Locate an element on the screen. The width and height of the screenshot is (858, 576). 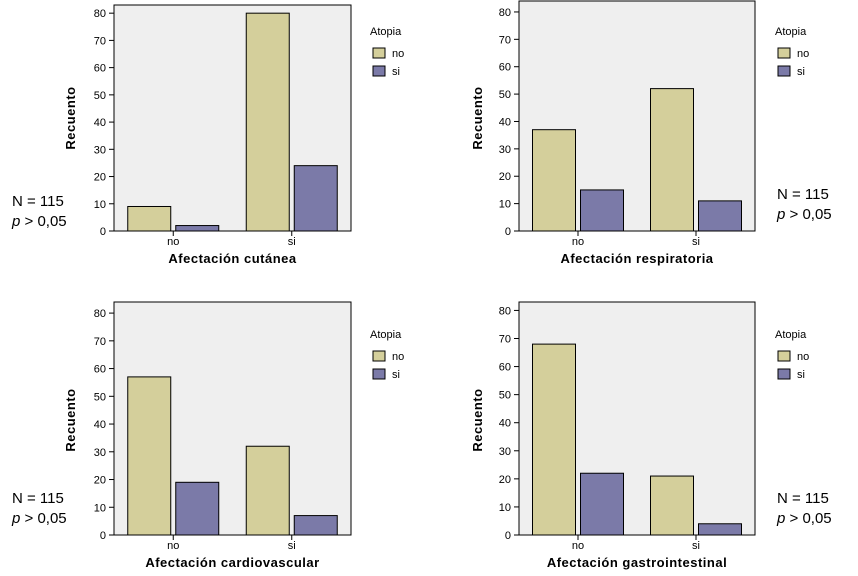
x-axis-title: Afectación cardiovascular is located at coordinates (232, 562).